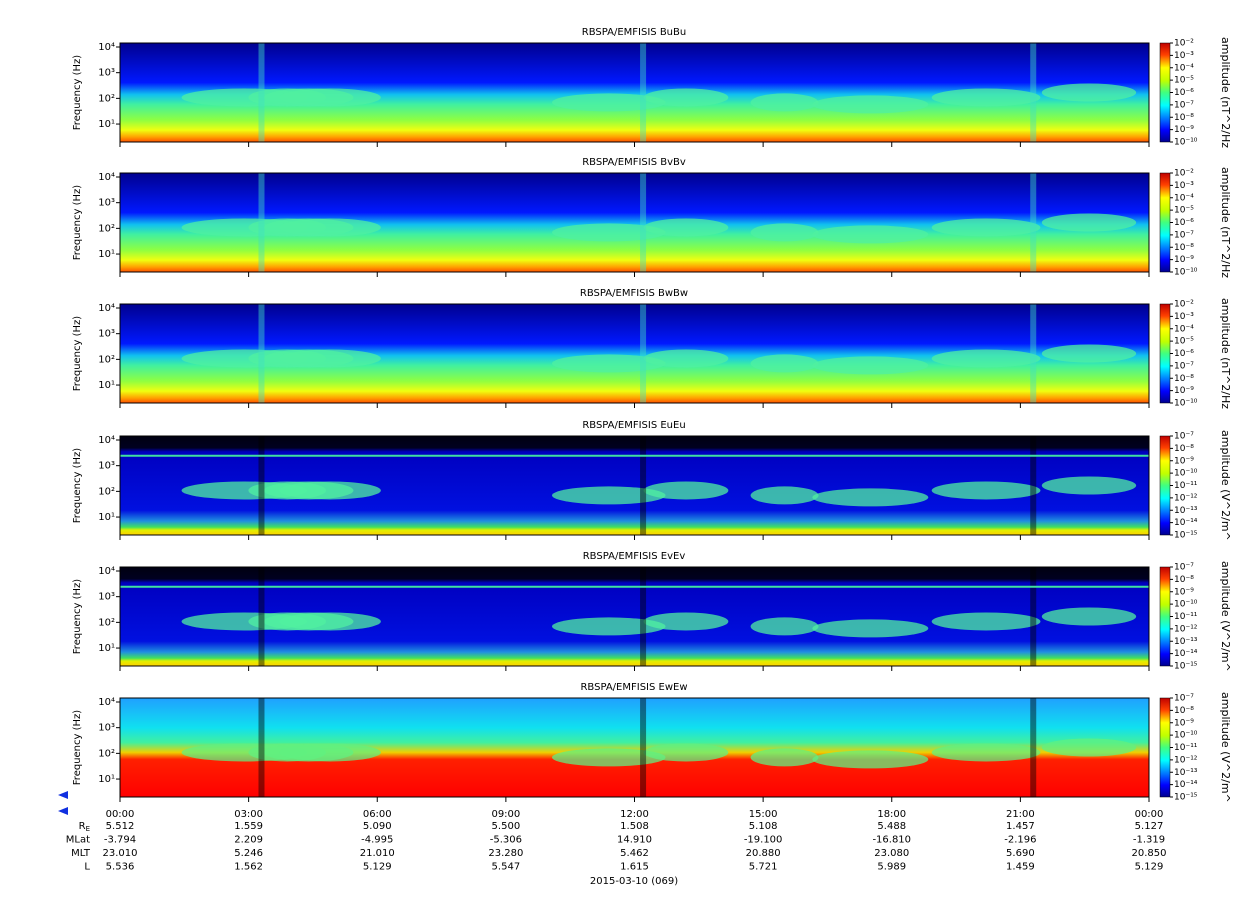 The image size is (1248, 899). Describe the element at coordinates (1184, 711) in the screenshot. I see `colorbar-tick-label: 10⁻⁸` at that location.